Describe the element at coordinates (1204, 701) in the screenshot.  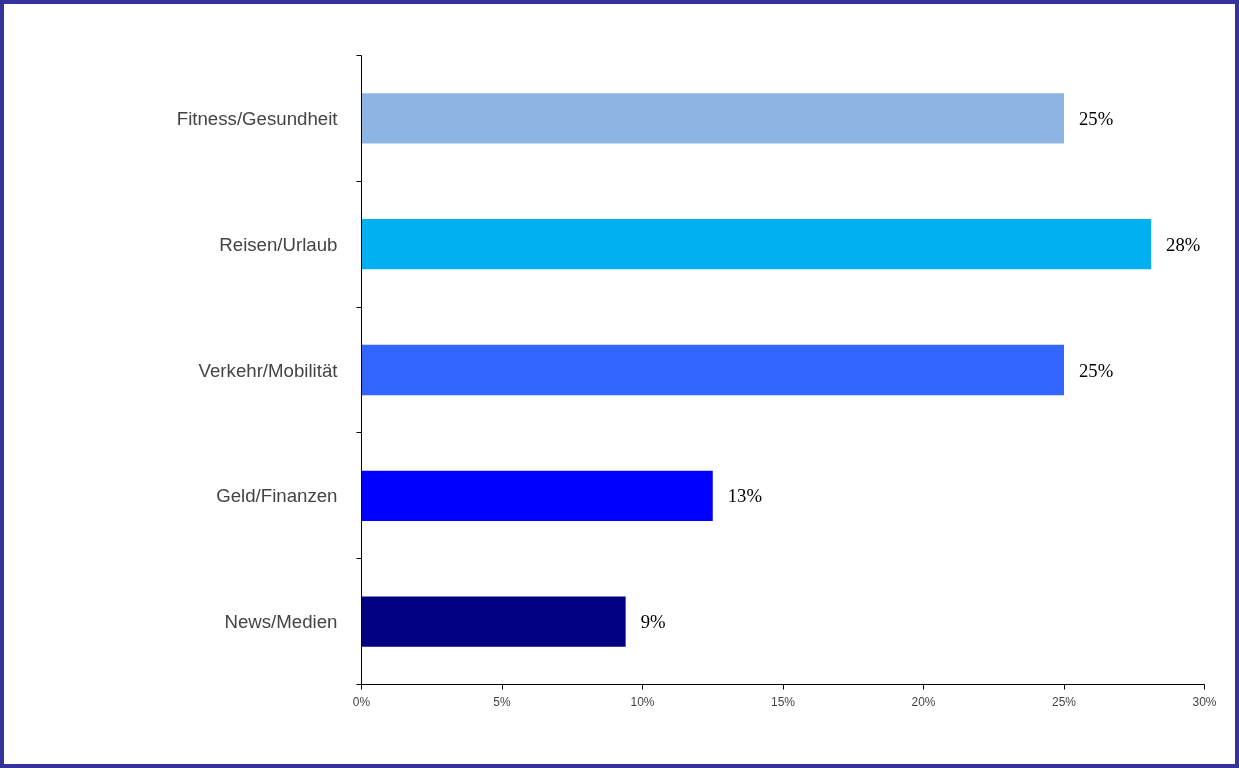
I see `x-tick-label: 30%` at that location.